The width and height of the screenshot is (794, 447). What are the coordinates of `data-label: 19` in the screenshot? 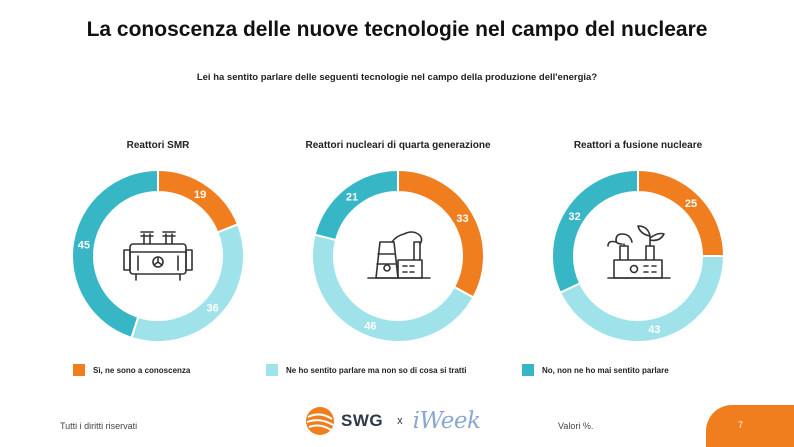 It's located at (200, 195).